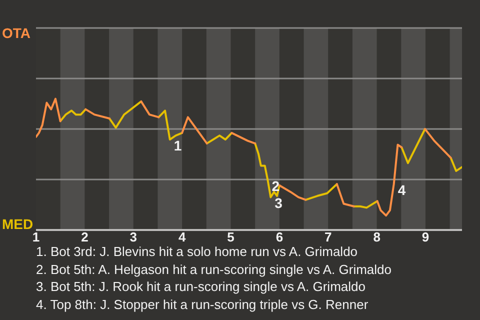  Describe the element at coordinates (84, 236) in the screenshot. I see `x-tick-label: 2` at that location.